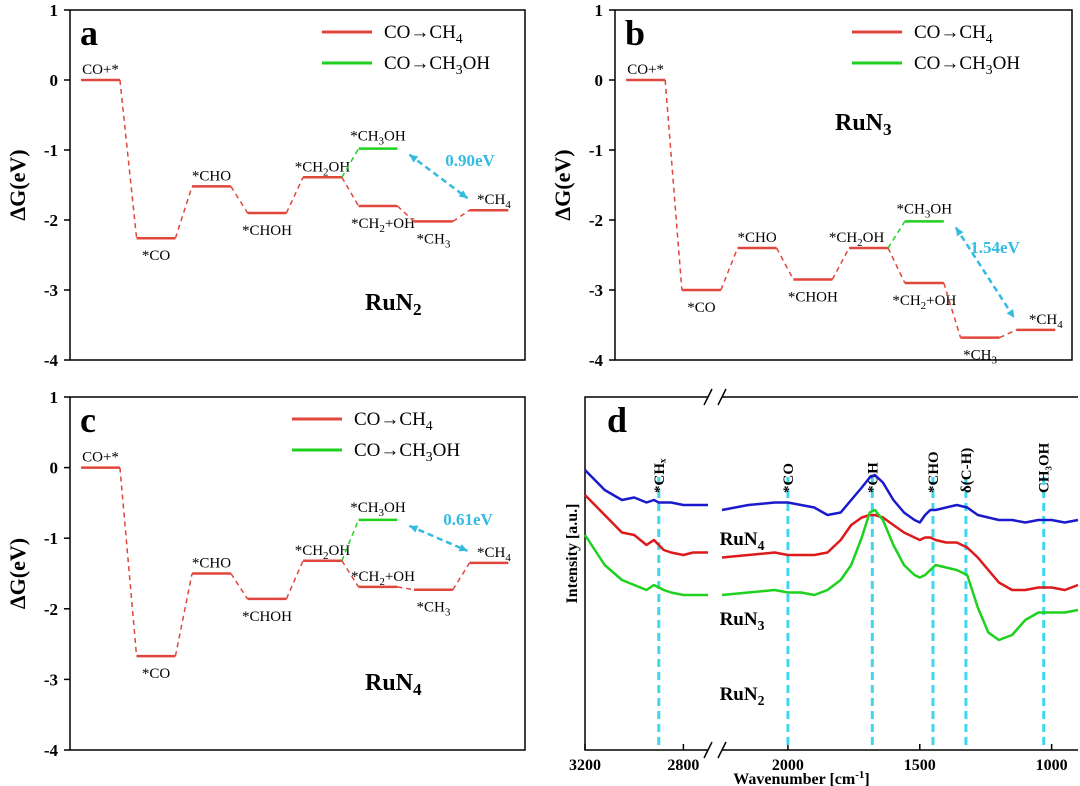  What do you see at coordinates (562, 184) in the screenshot?
I see `y-axis-label: ΔG(eV)` at bounding box center [562, 184].